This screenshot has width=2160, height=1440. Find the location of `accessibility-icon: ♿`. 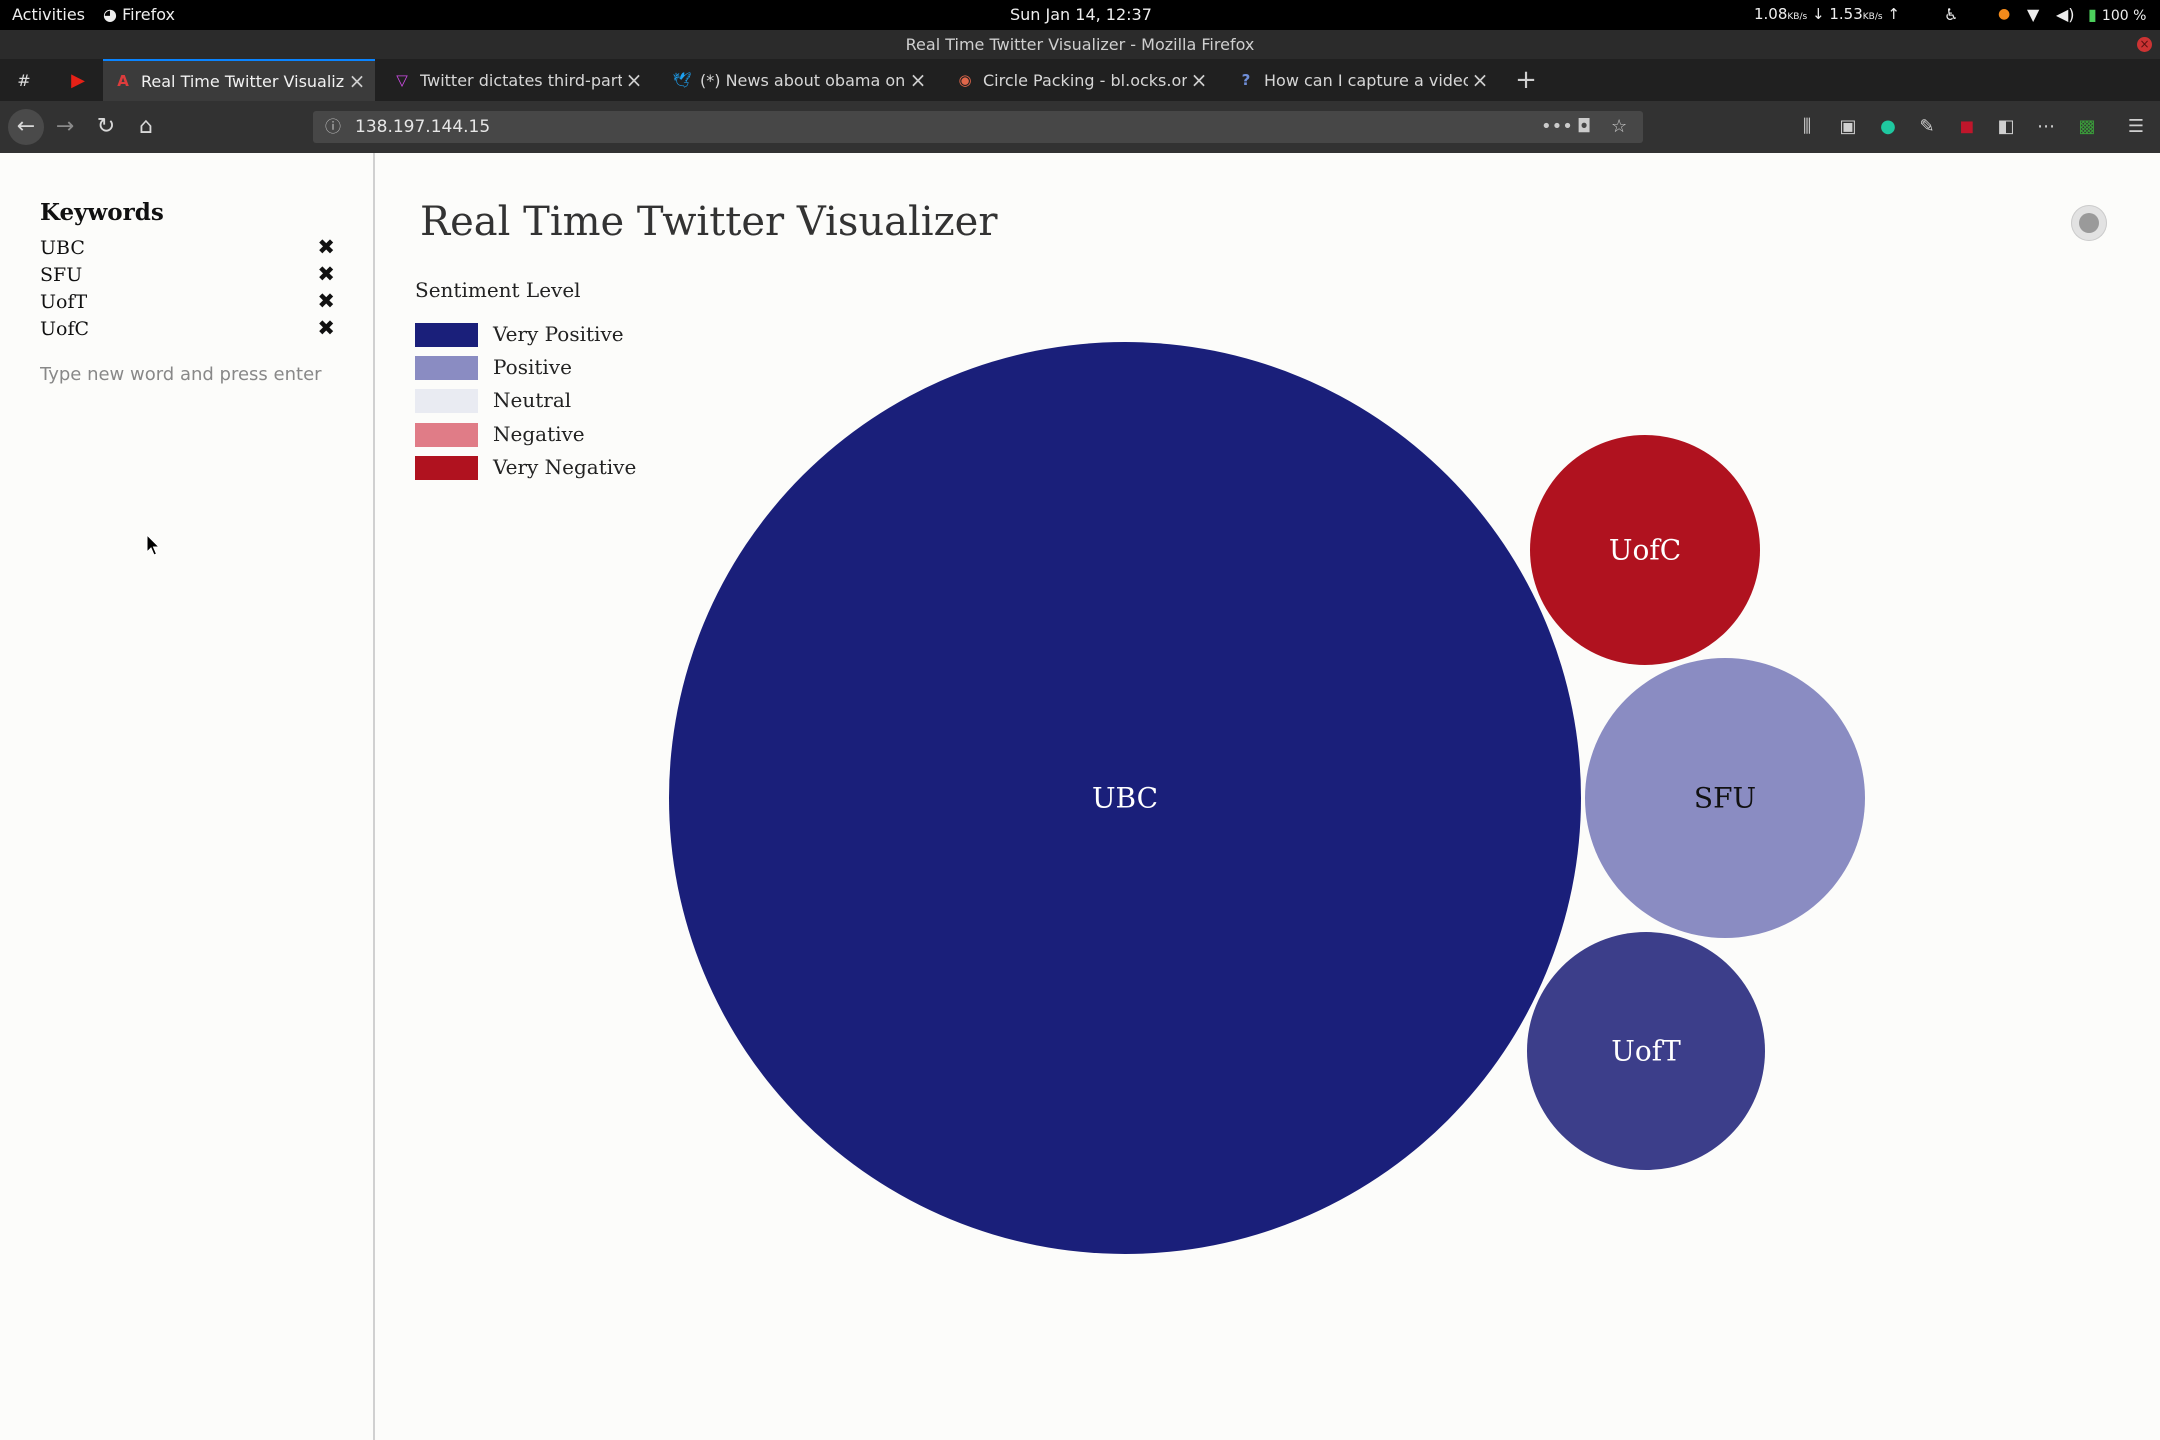

accessibility-icon: ♿ is located at coordinates (1951, 14).